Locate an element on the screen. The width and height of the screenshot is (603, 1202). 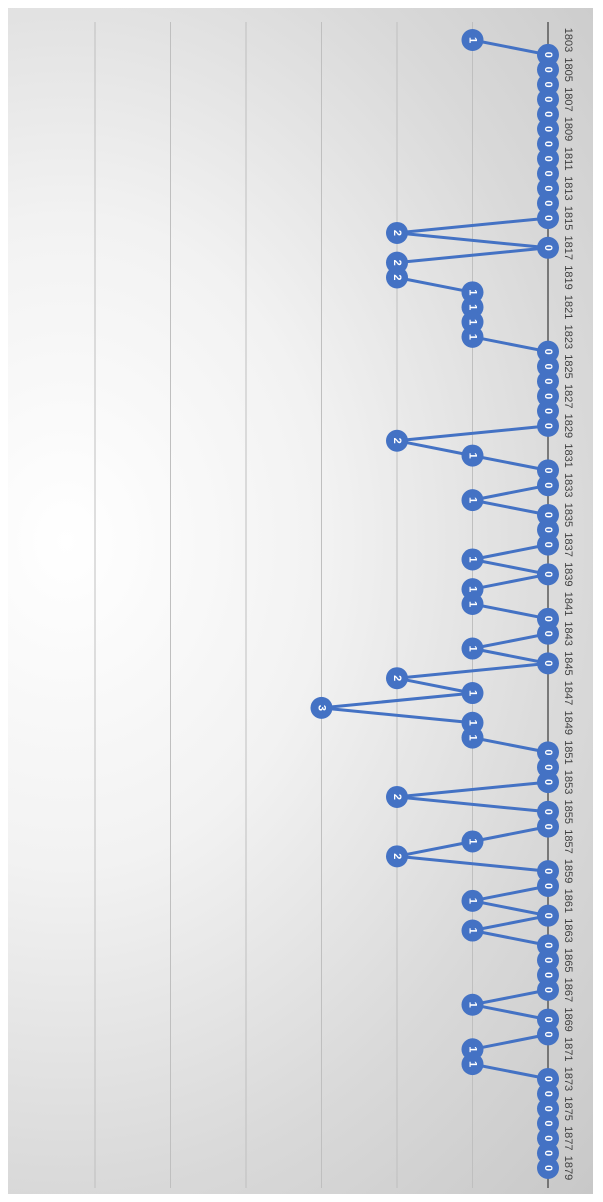
x-tick-label: 1877 is located at coordinates (568, 1138).